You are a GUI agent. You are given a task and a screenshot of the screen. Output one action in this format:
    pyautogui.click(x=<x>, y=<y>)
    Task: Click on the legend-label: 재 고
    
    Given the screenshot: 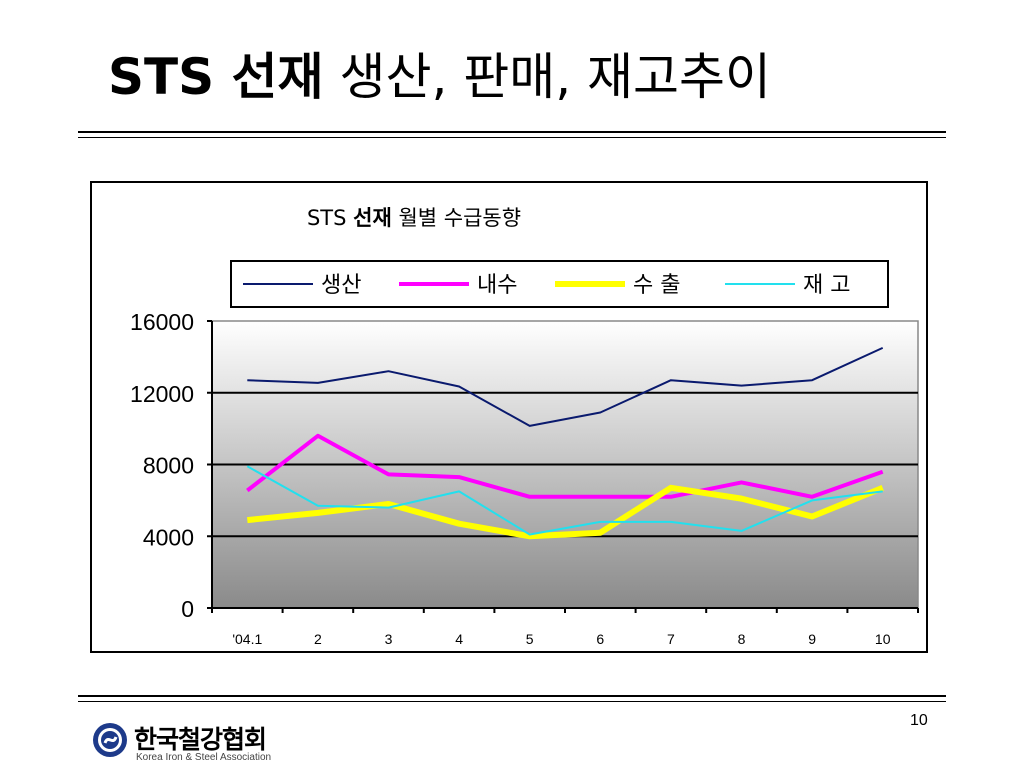 What is the action you would take?
    pyautogui.click(x=826, y=285)
    